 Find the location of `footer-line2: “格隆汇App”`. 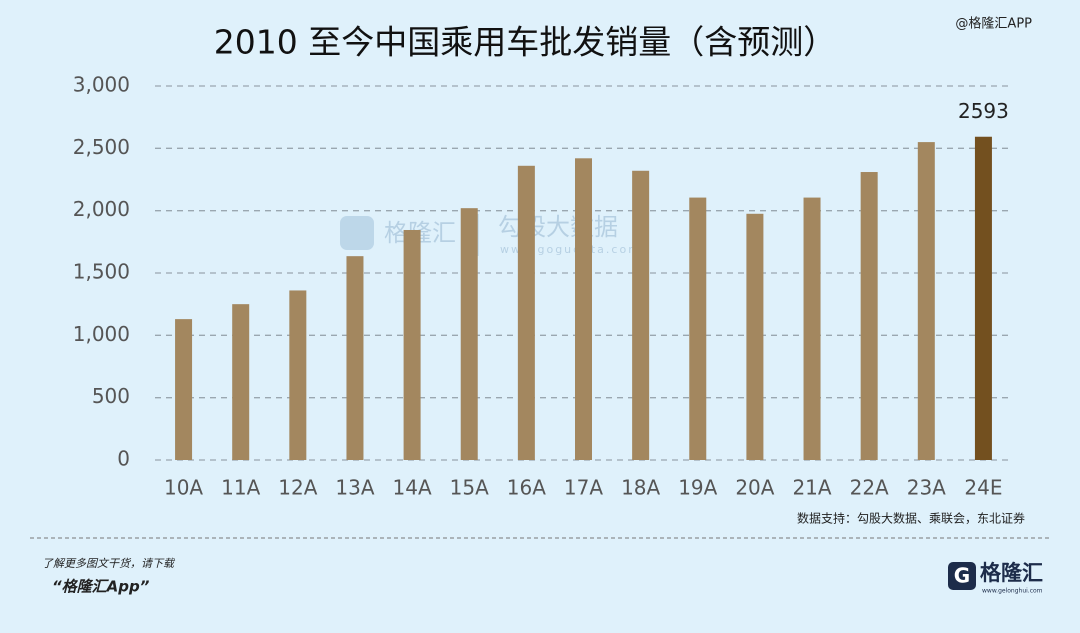

footer-line2: “格隆汇App” is located at coordinates (101, 587).